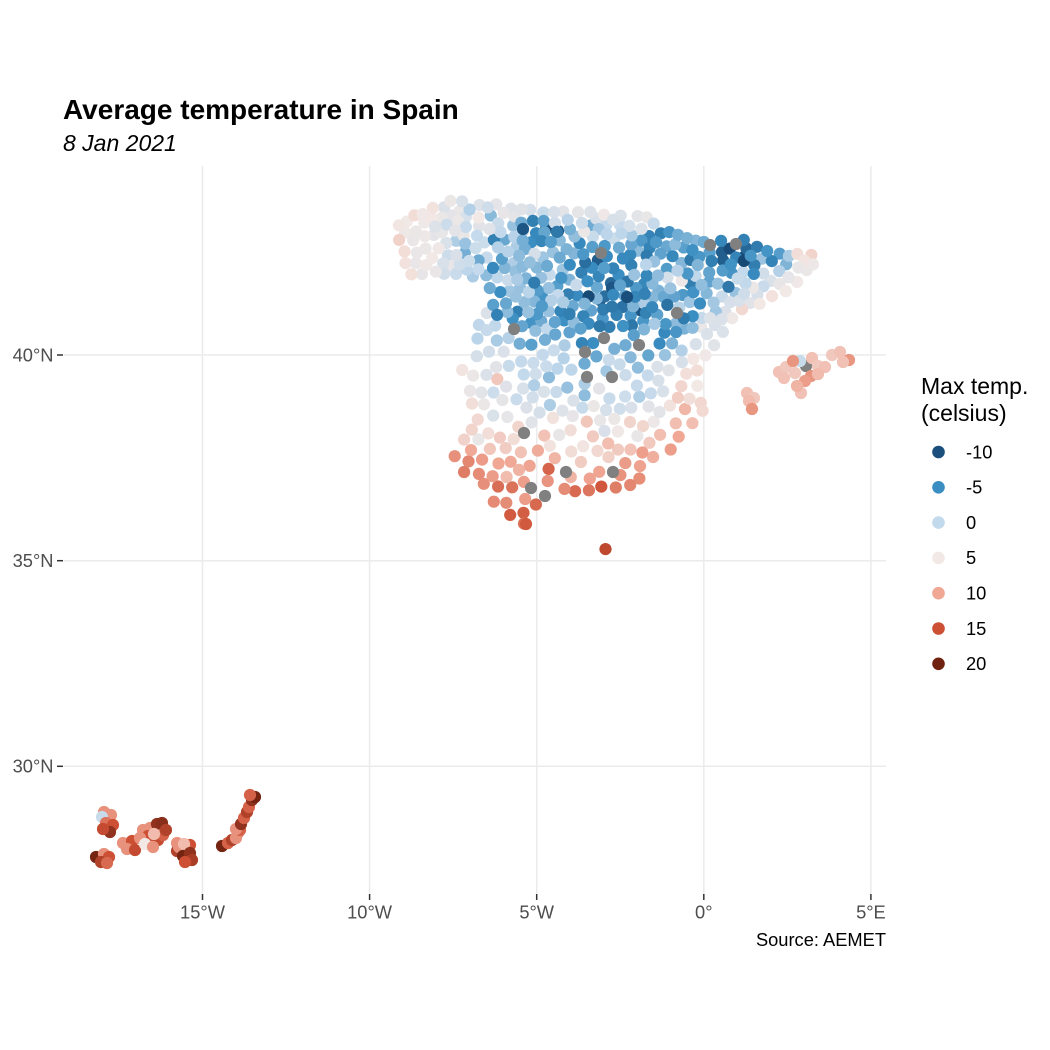 The height and width of the screenshot is (1050, 1050). Describe the element at coordinates (976, 663) in the screenshot. I see `svg-text: 20` at that location.